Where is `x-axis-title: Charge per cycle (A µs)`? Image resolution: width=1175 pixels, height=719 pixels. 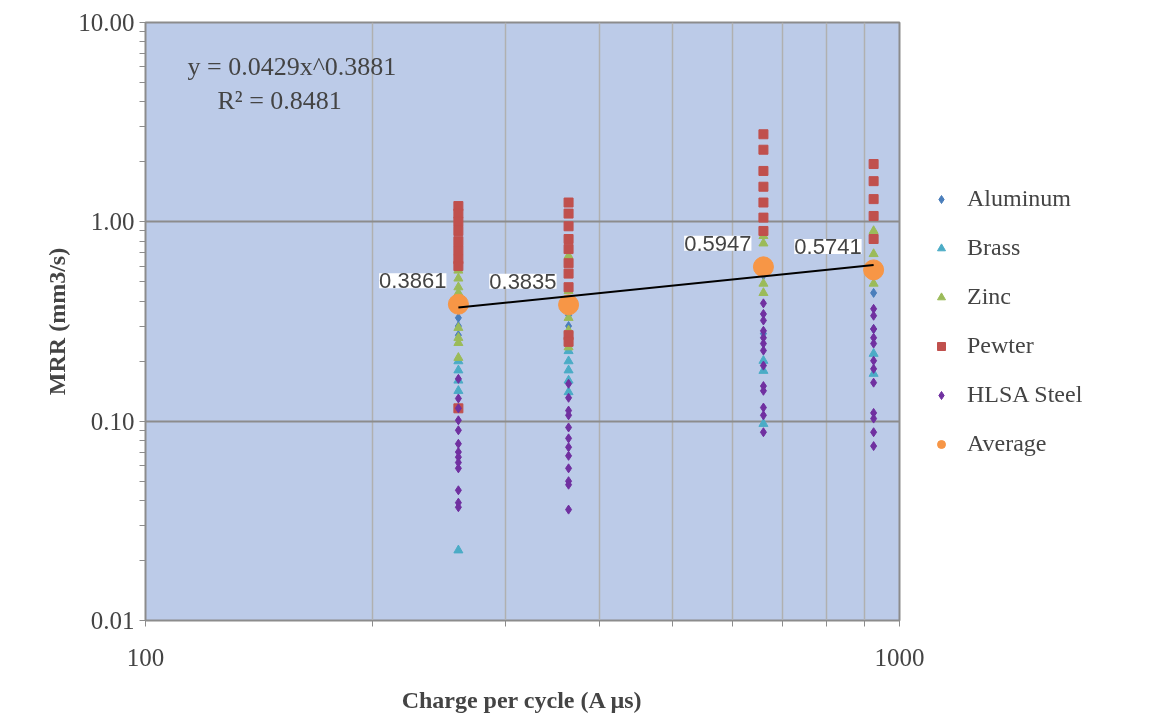
x-axis-title: Charge per cycle (A µs) is located at coordinates (521, 699).